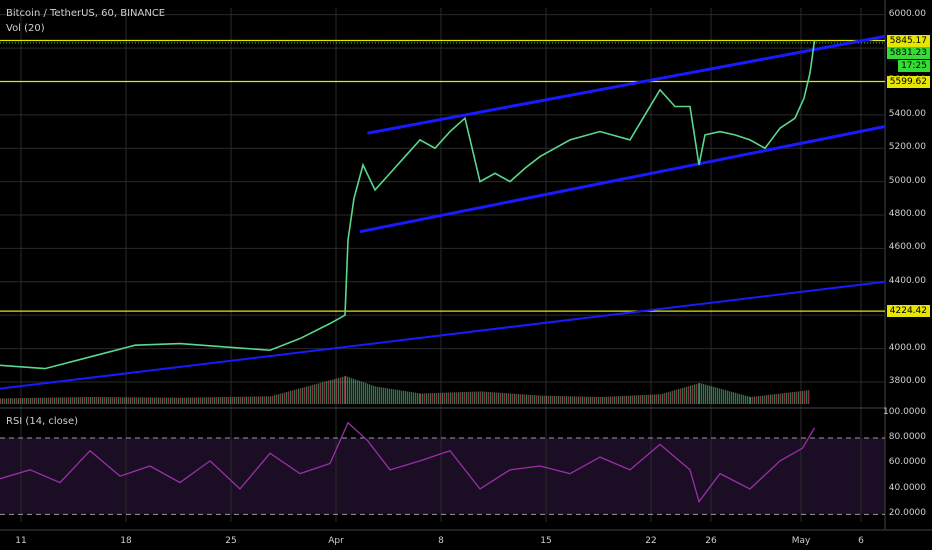 This screenshot has height=550, width=932. Describe the element at coordinates (907, 437) in the screenshot. I see `rsi-tick-label: 80.0000` at that location.